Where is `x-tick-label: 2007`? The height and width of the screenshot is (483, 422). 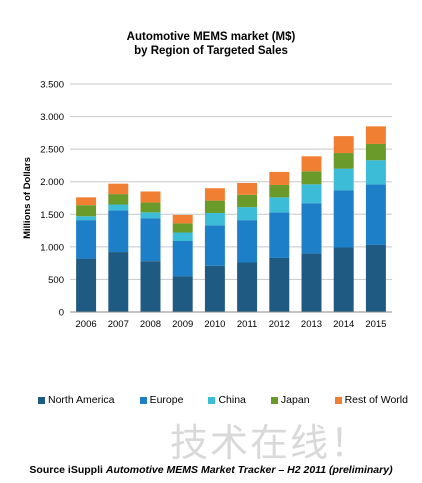
x-tick-label: 2007 is located at coordinates (118, 324).